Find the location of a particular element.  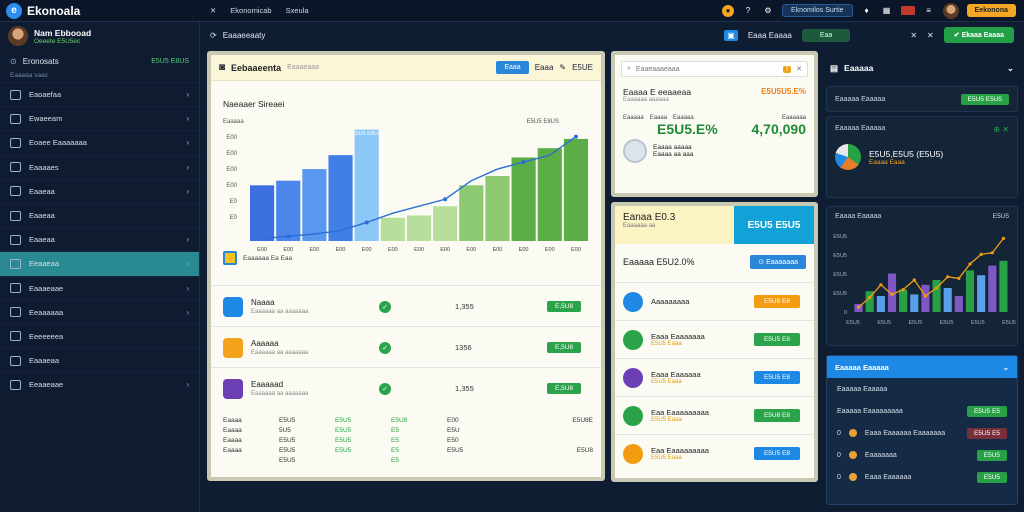

right-chart-point is located at coordinates (858, 307).